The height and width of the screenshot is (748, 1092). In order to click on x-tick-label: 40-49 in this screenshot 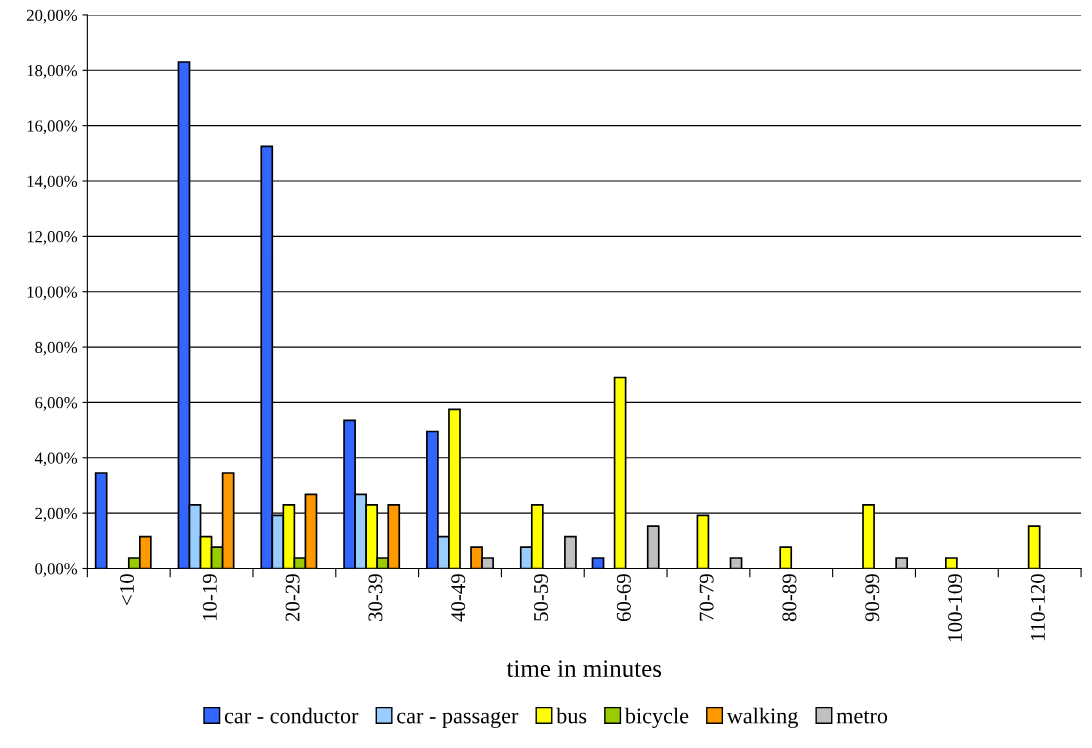, I will do `click(458, 598)`.